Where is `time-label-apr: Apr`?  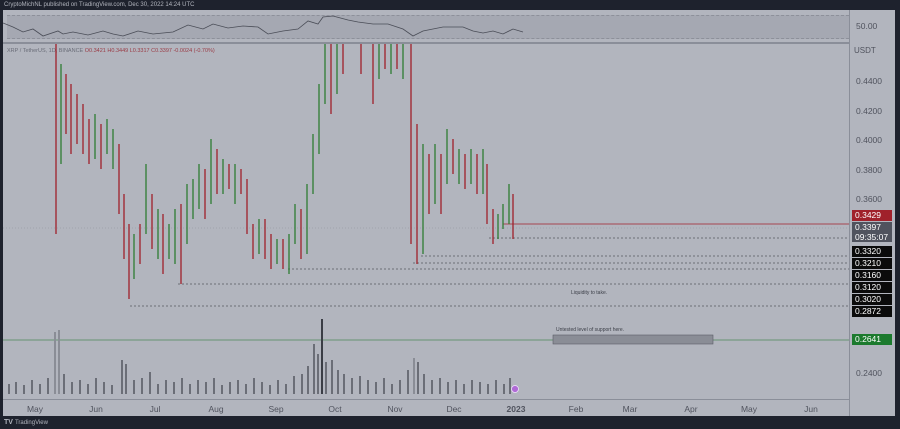 time-label-apr: Apr is located at coordinates (691, 409).